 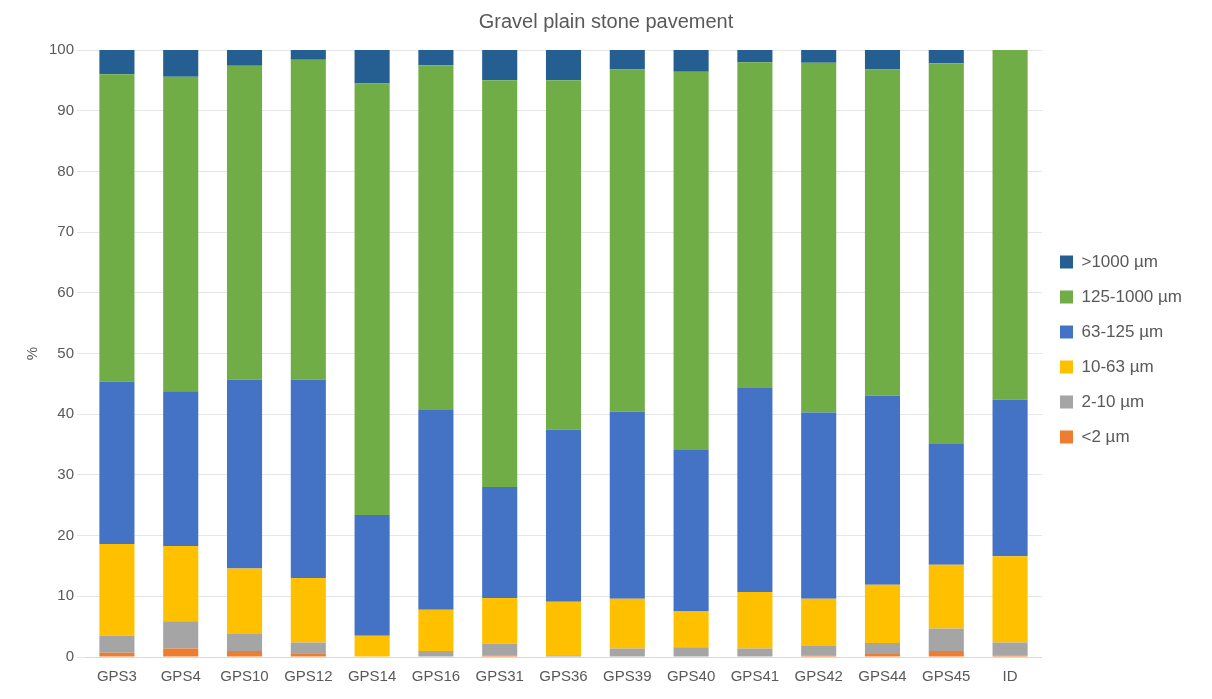 I want to click on x-tick-label: GPS16, so click(x=436, y=676).